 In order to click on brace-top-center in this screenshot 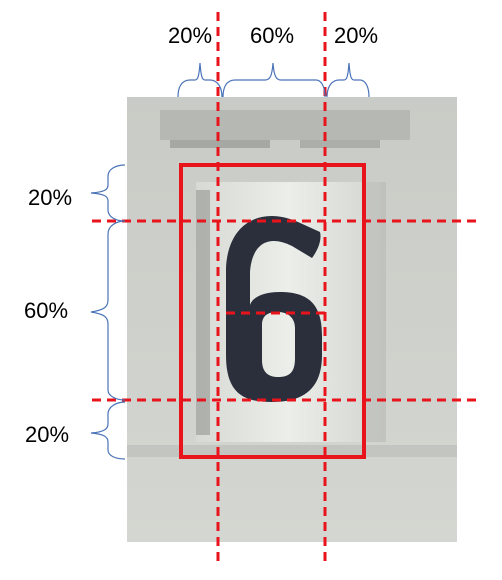, I will do `click(274, 80)`.